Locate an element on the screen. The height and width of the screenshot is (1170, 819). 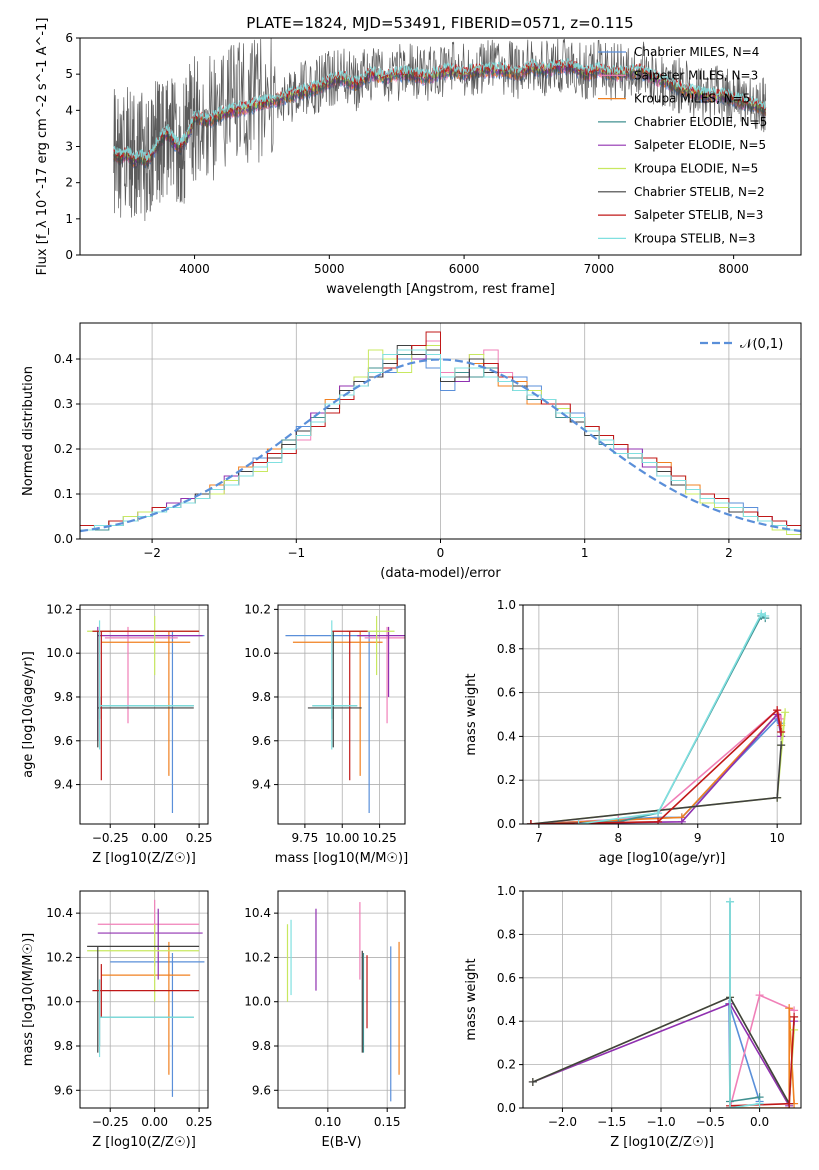
plot-area-massweight_vs_age is located at coordinates (662, 714).